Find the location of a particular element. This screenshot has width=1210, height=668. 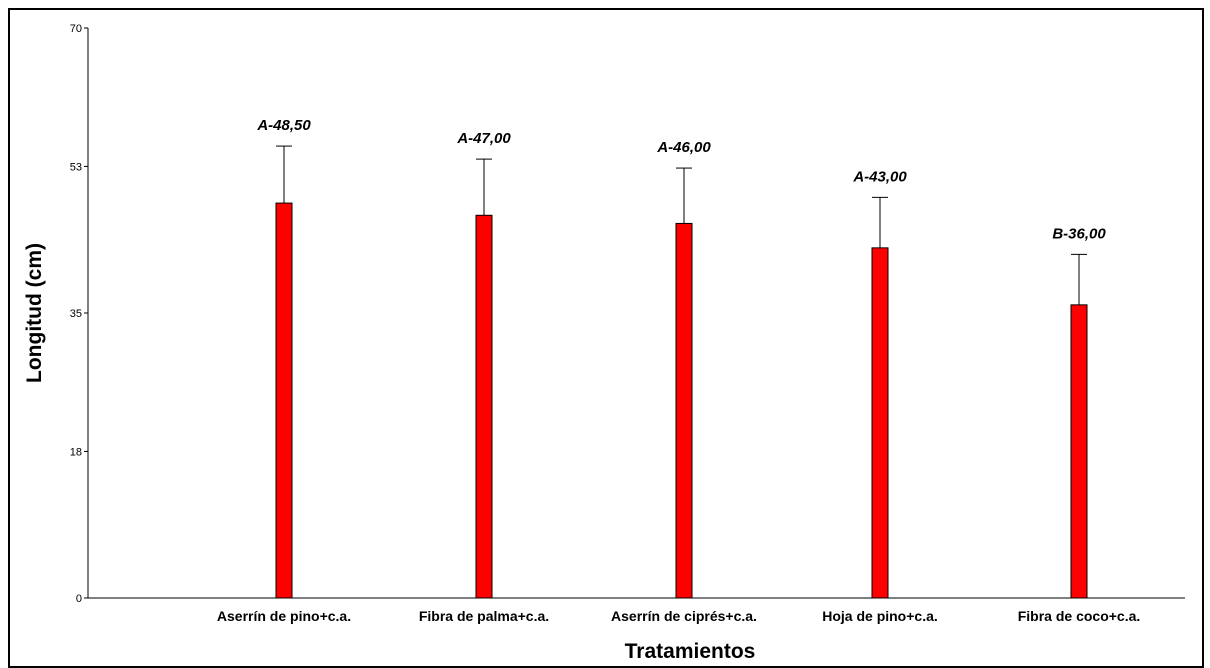

data-label: B-36,00 is located at coordinates (1079, 233).